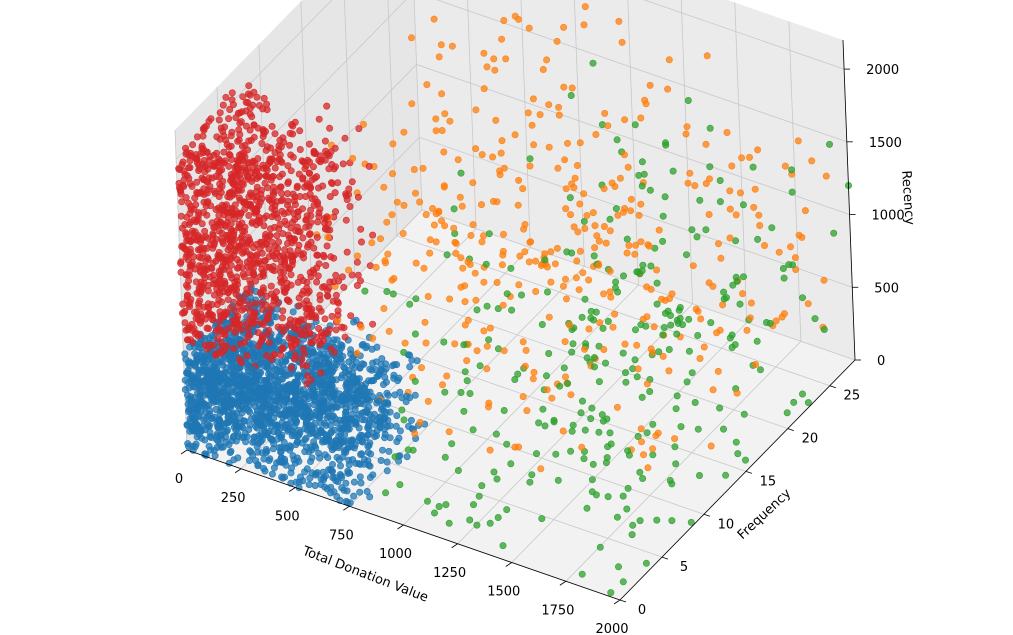  Describe the element at coordinates (184, 452) in the screenshot. I see `x-tick` at that location.